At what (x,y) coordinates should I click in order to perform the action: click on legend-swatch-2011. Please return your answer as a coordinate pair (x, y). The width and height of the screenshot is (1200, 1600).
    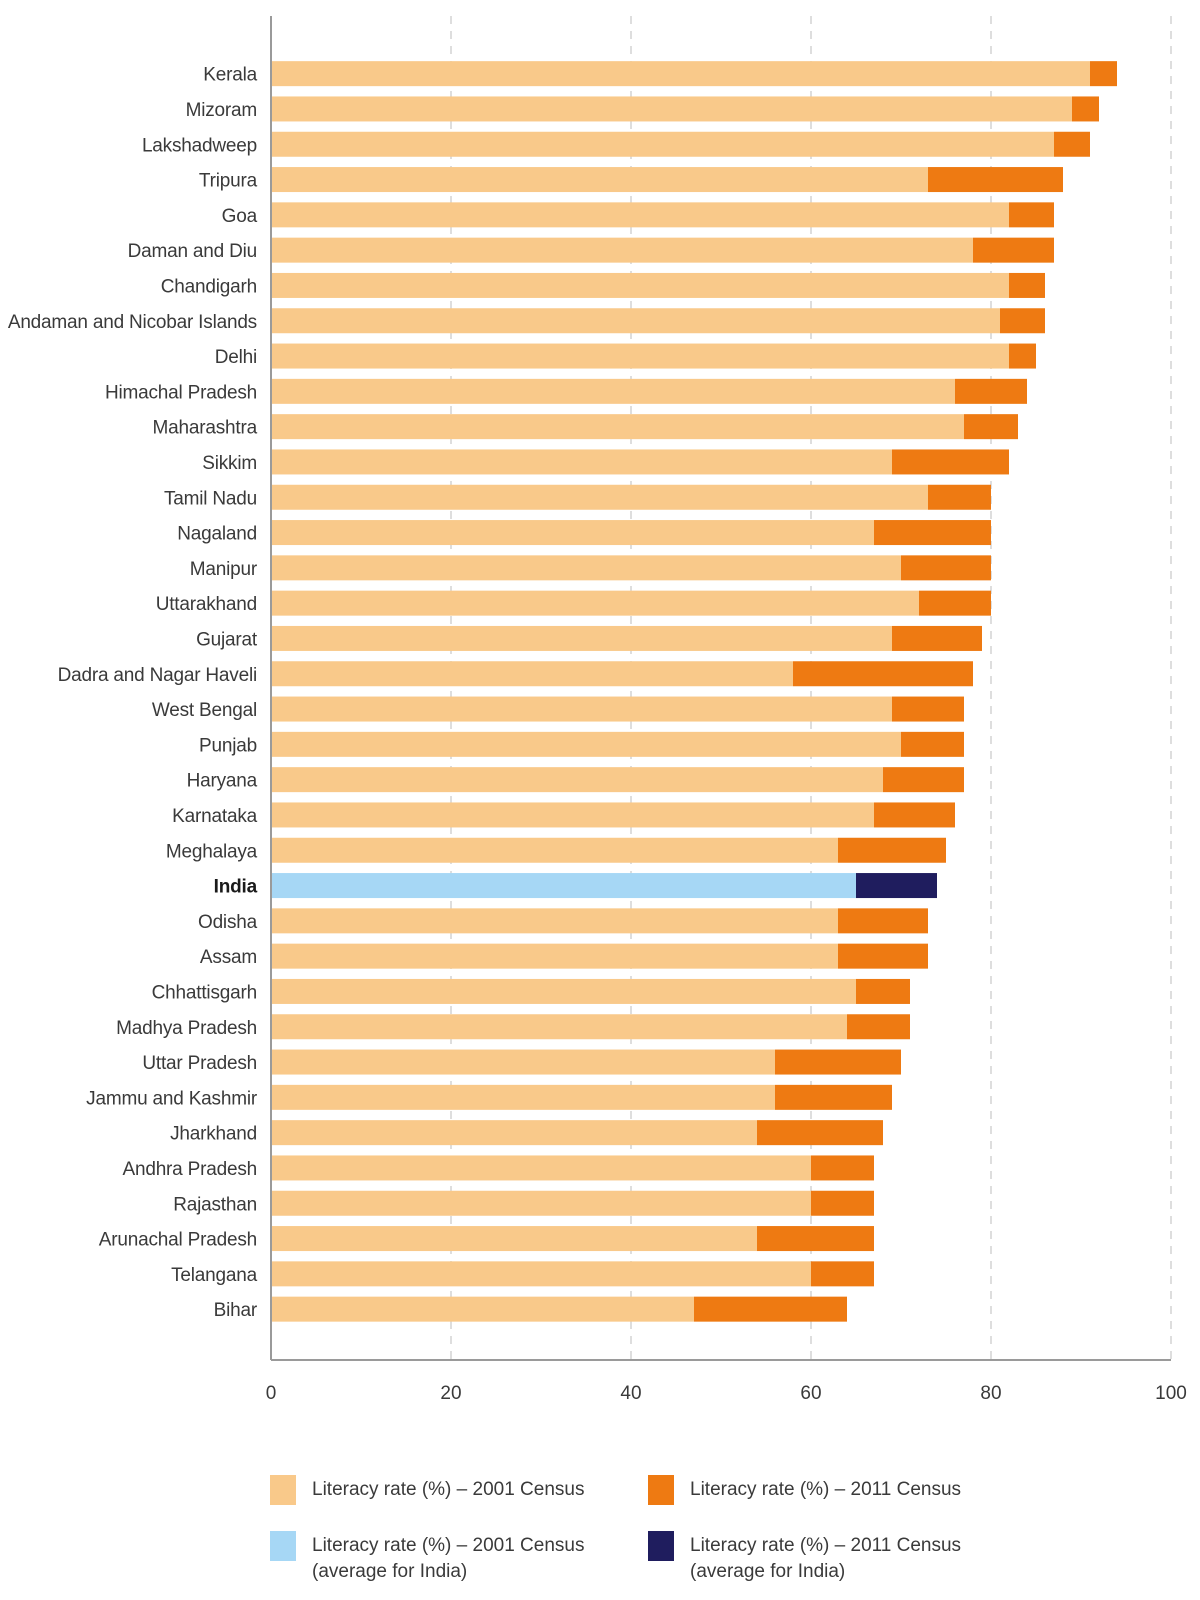
    Looking at the image, I should click on (661, 1490).